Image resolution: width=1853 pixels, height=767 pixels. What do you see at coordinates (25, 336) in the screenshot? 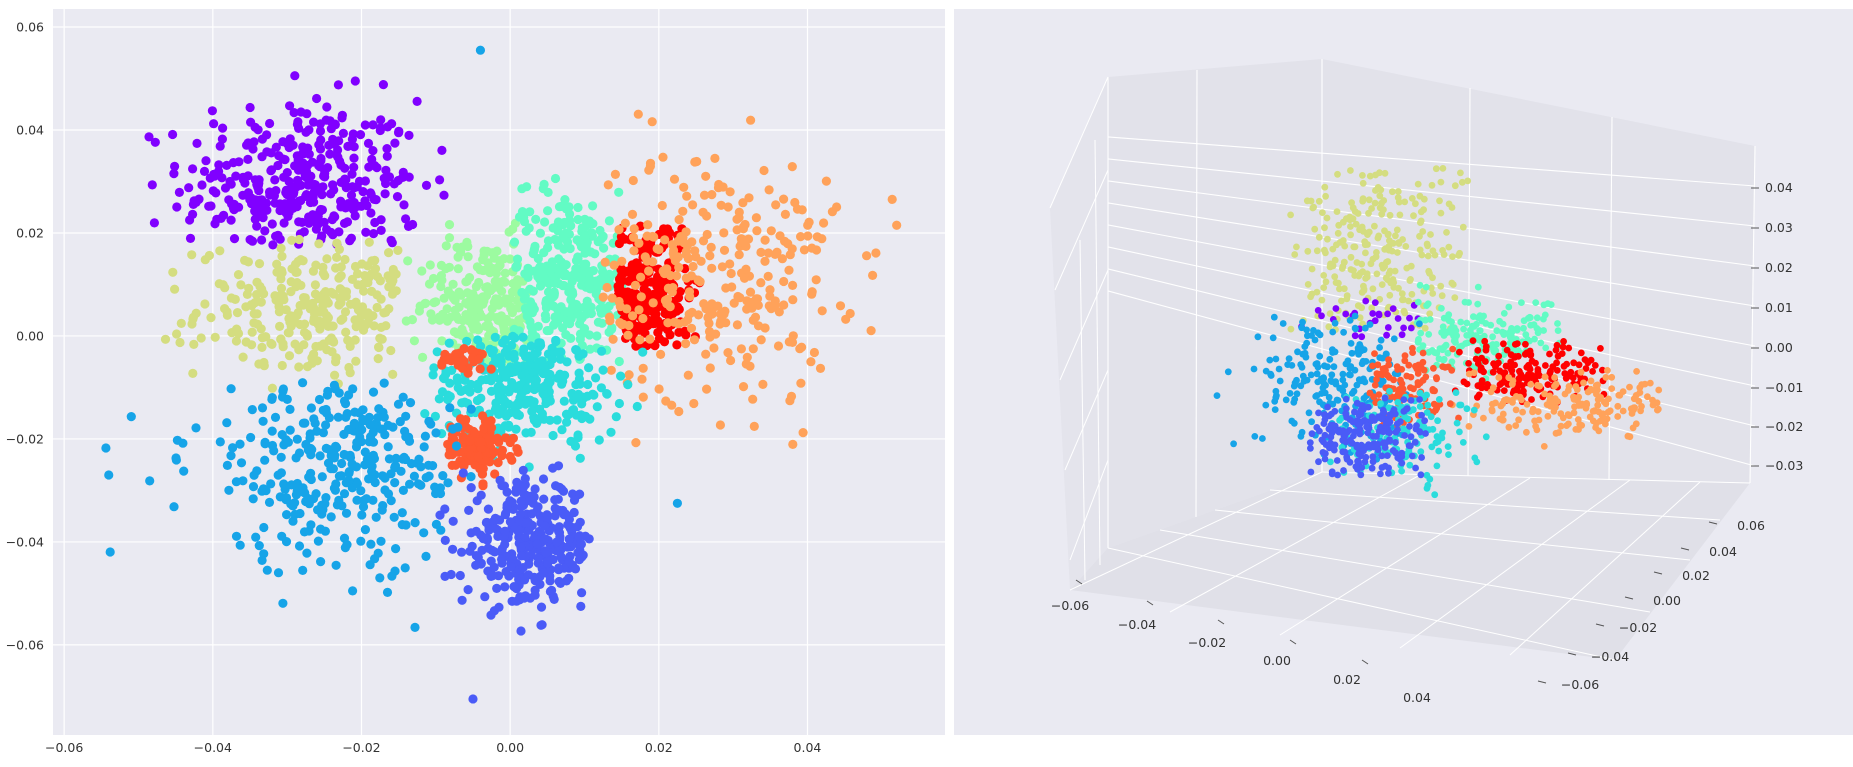
I see `y-tick-labels-2d: 0.060.040.020.00−0.02−0.04−0.06` at bounding box center [25, 336].